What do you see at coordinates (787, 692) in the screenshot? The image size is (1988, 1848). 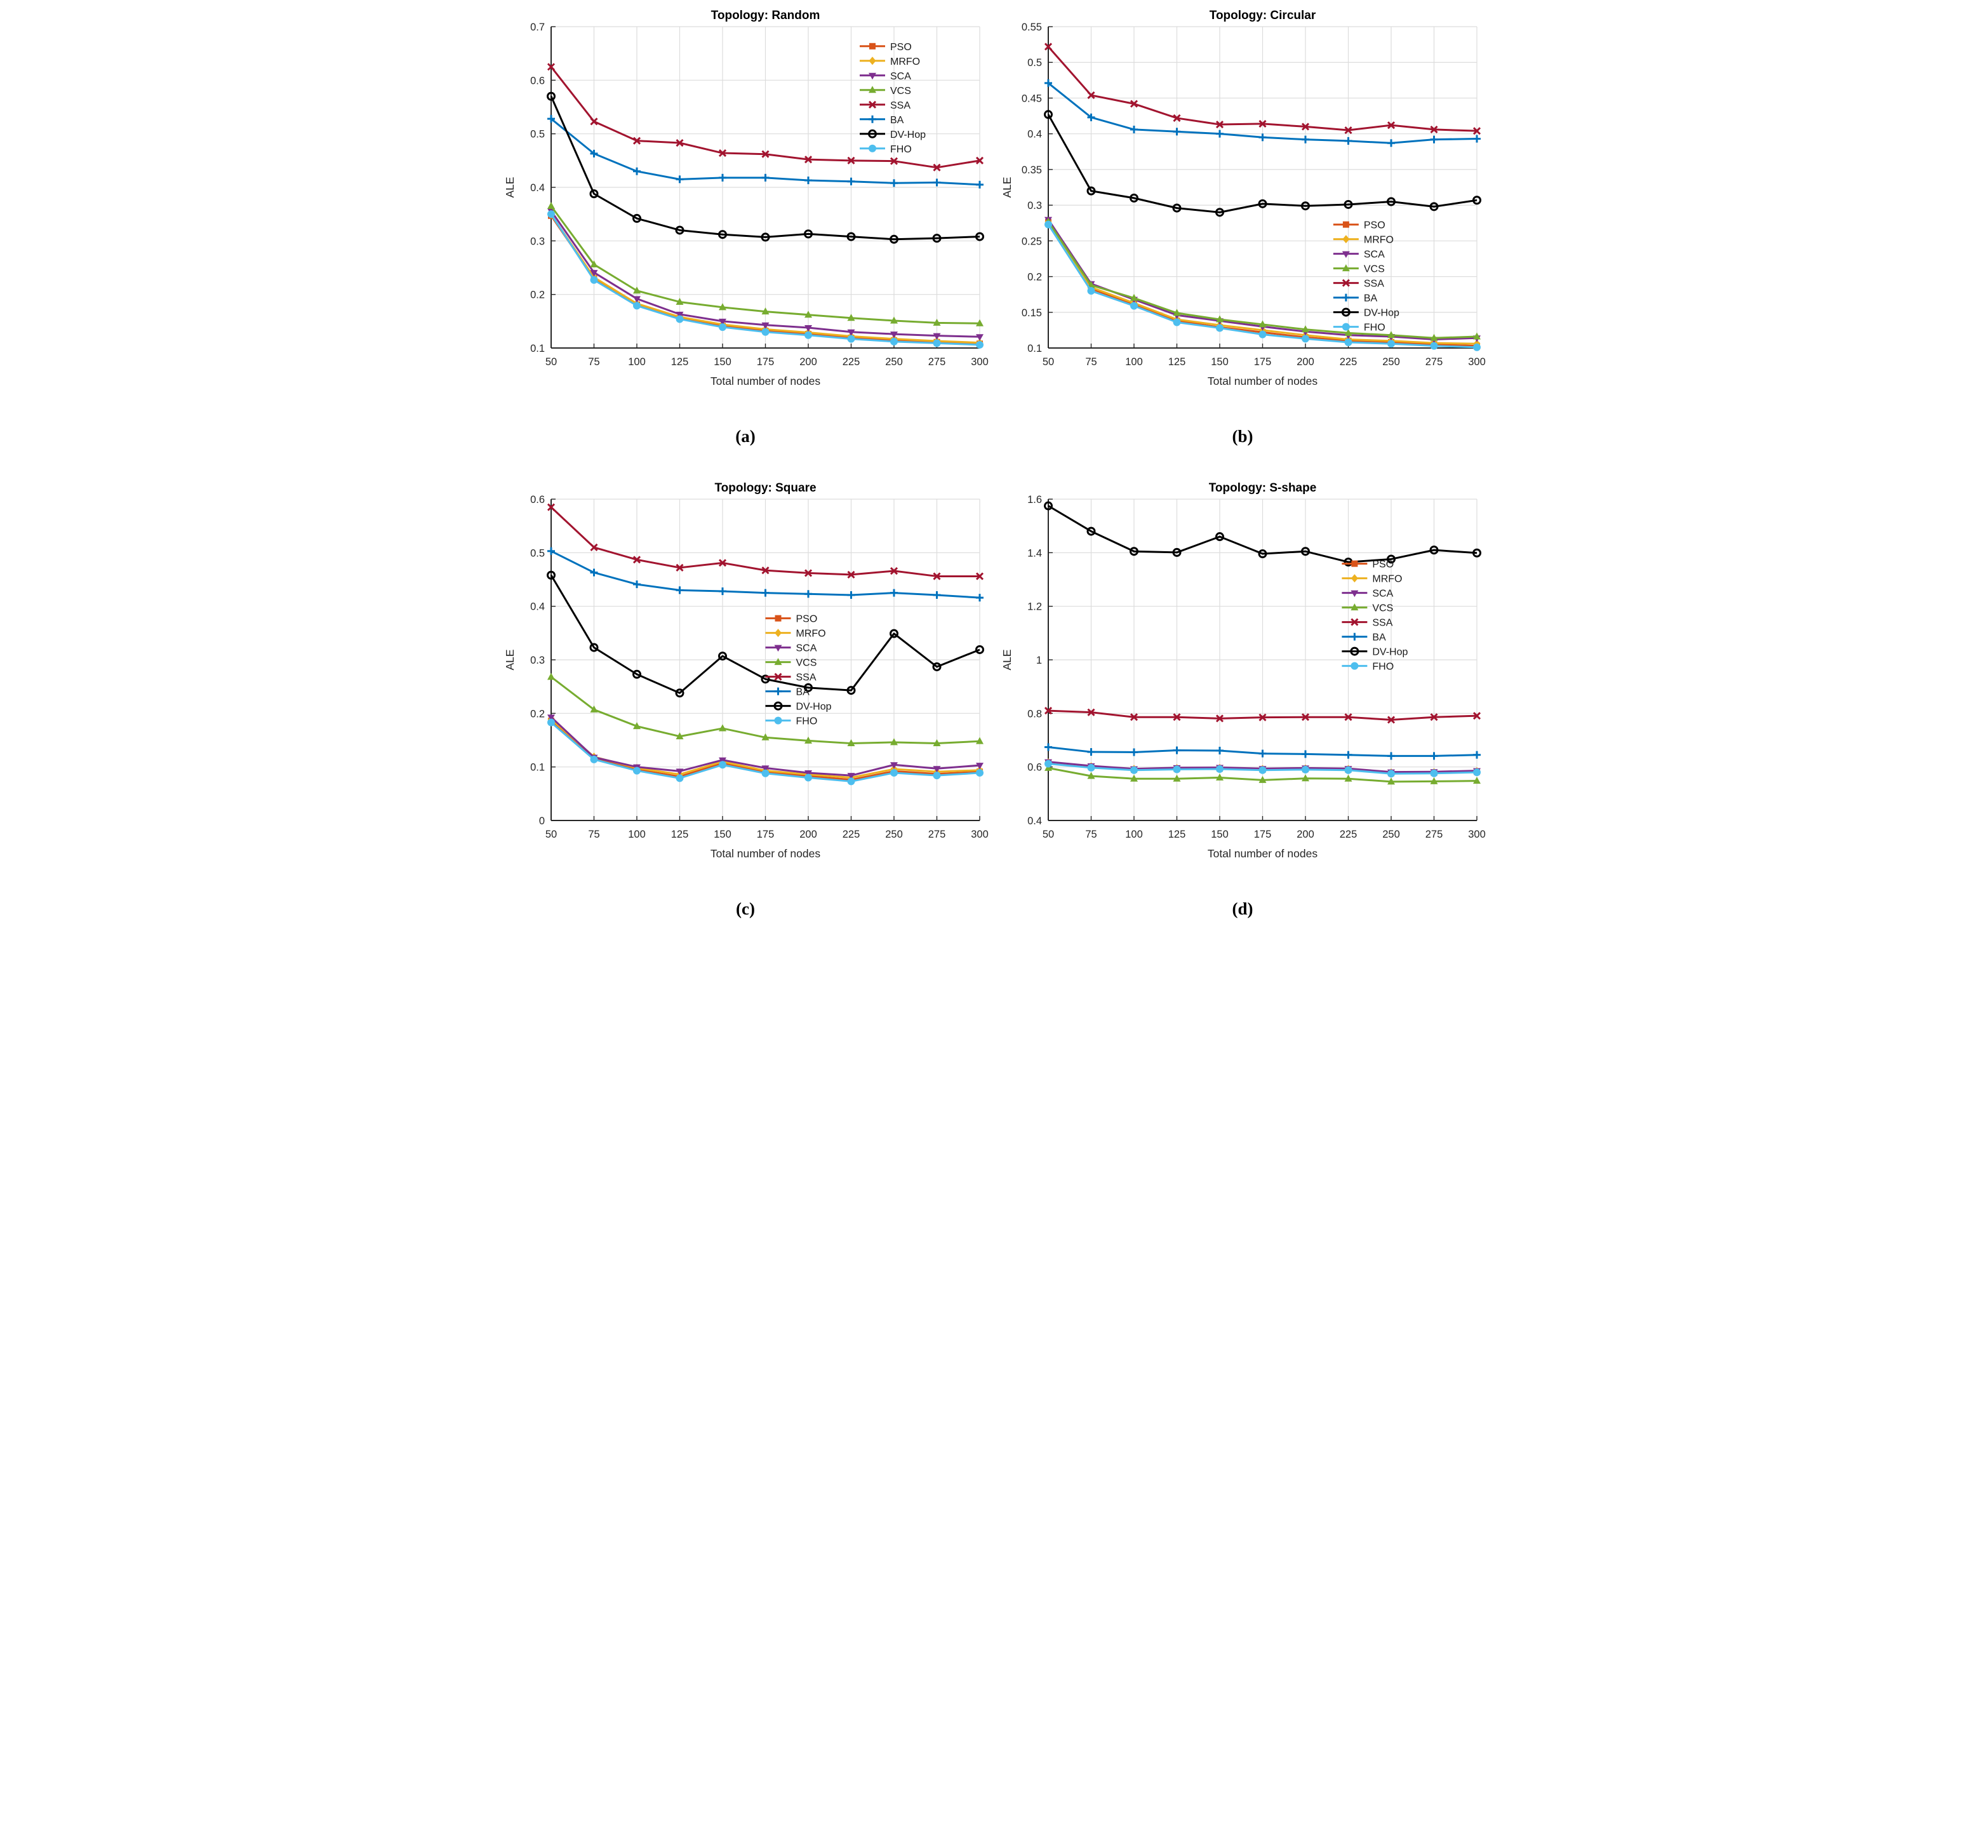 I see `legend-entry-BA: BA` at bounding box center [787, 692].